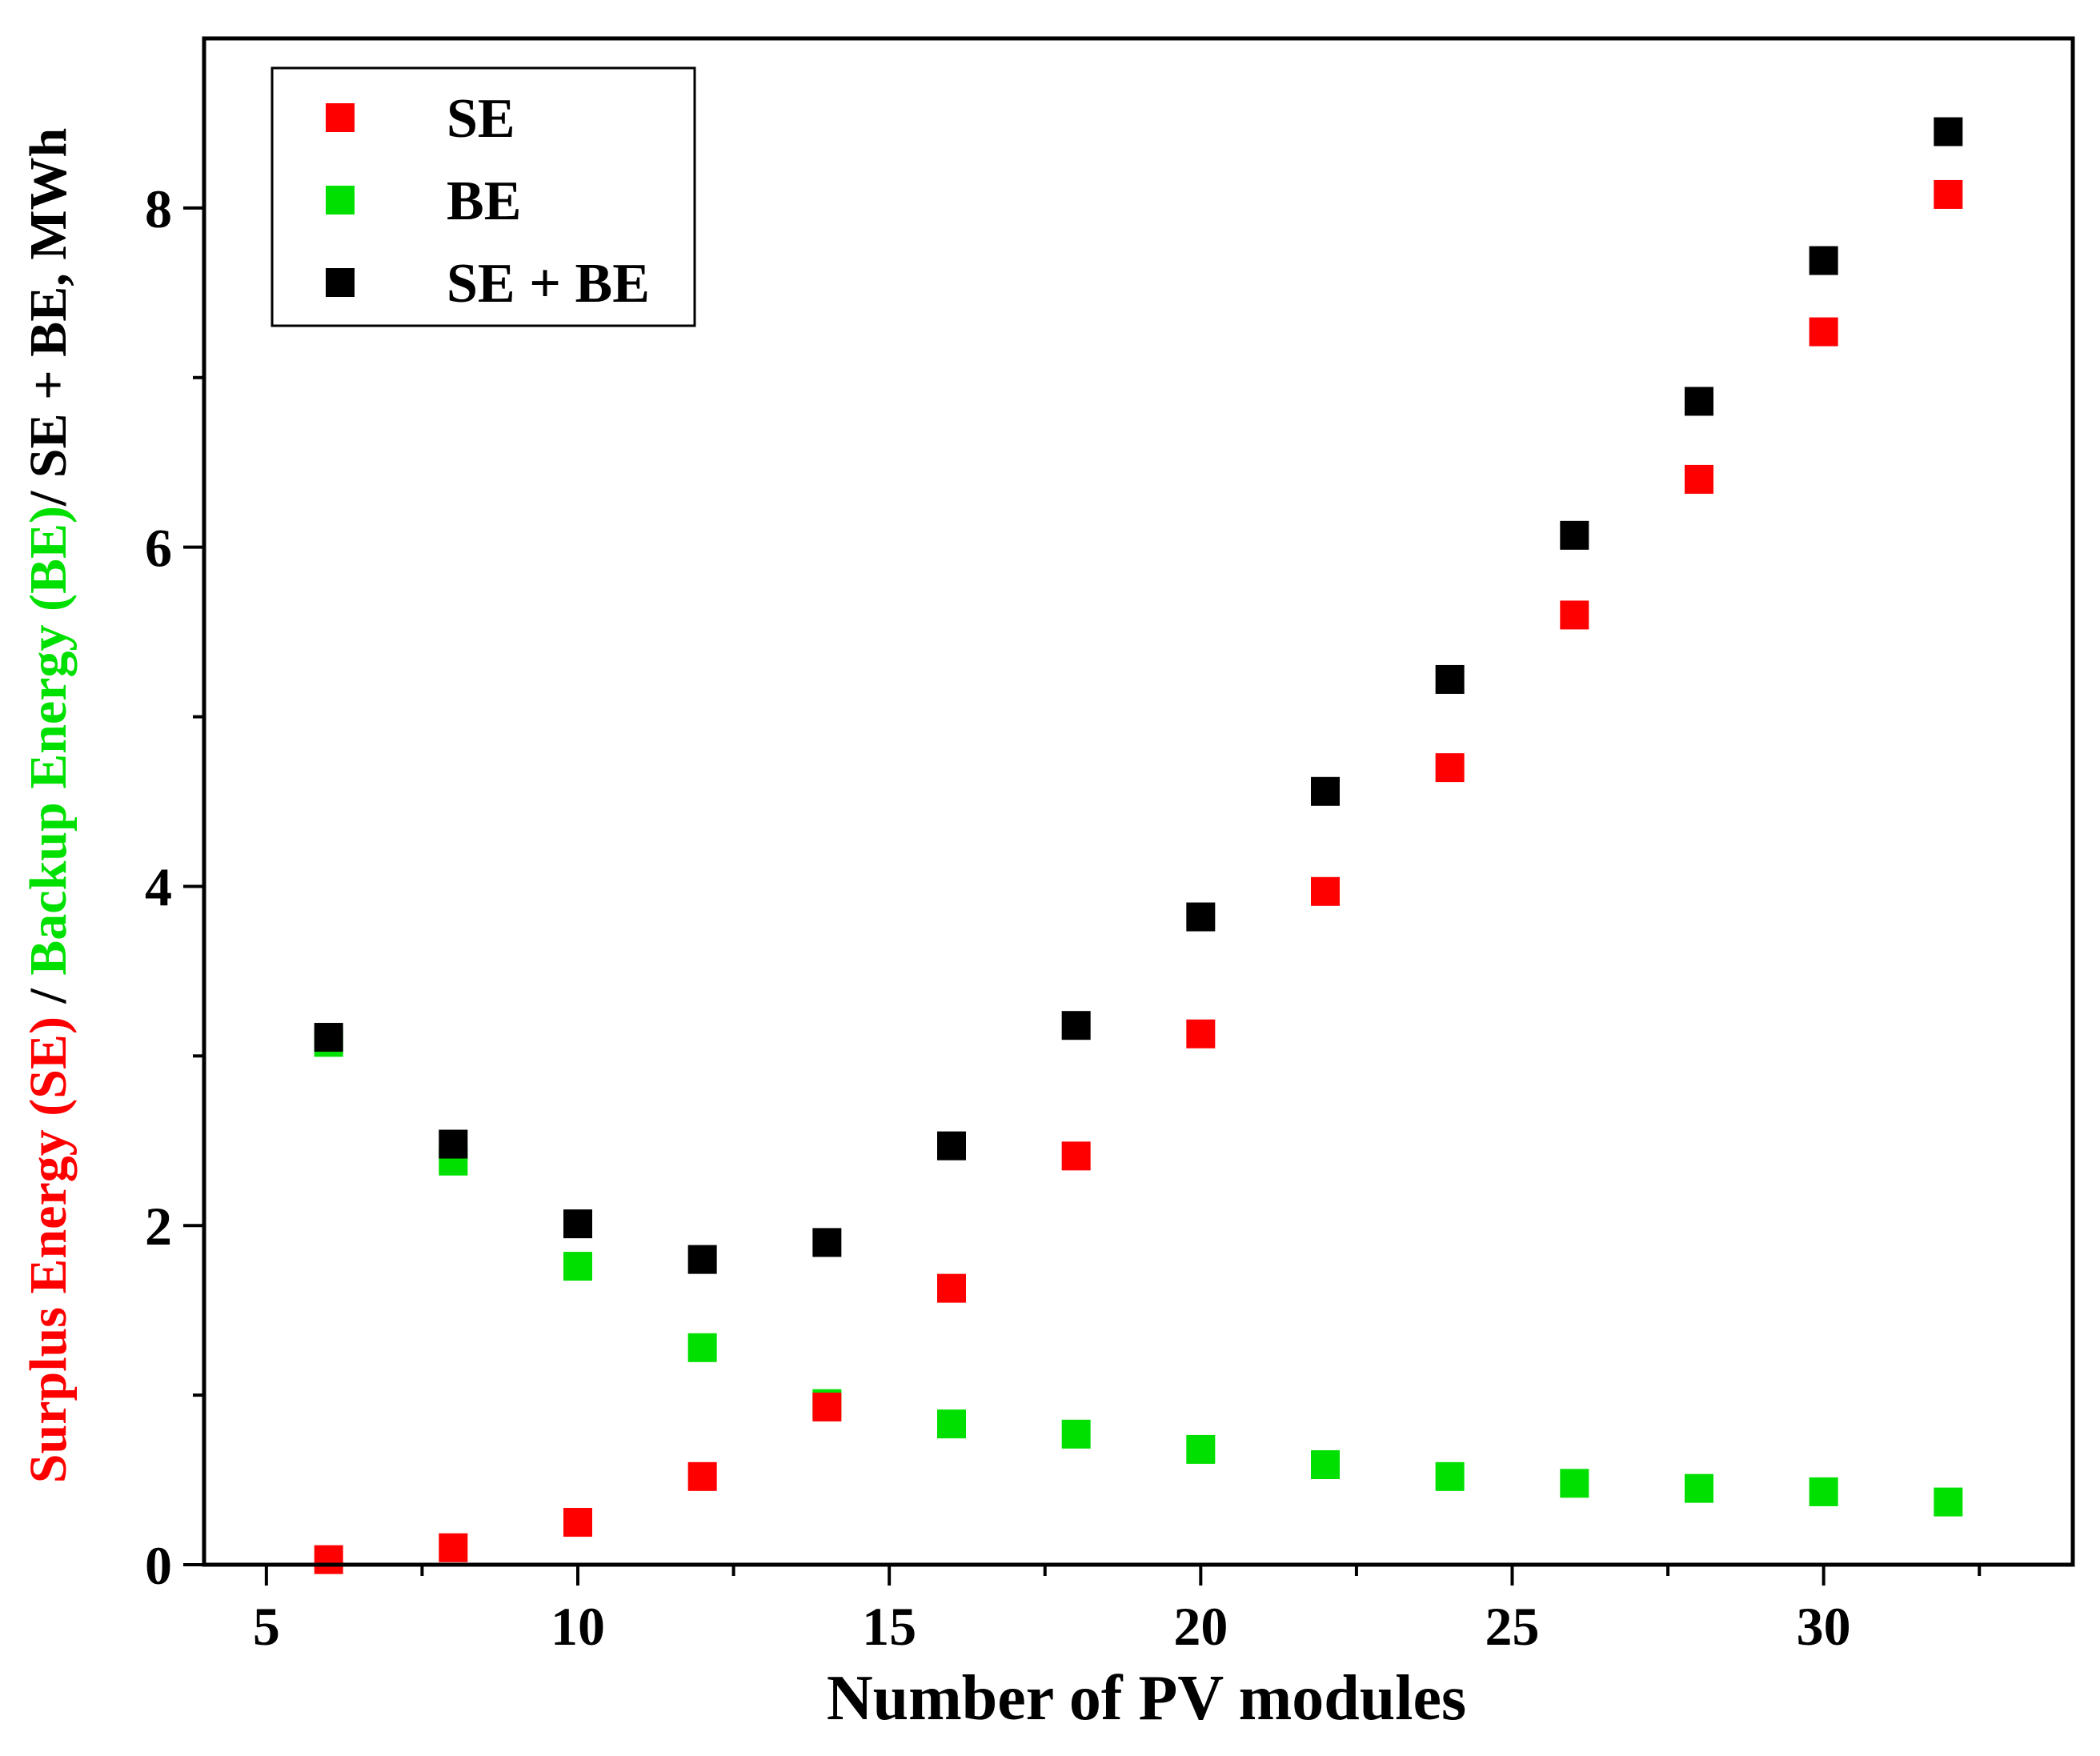  Describe the element at coordinates (158, 1227) in the screenshot. I see `y-tick-label: 2` at that location.